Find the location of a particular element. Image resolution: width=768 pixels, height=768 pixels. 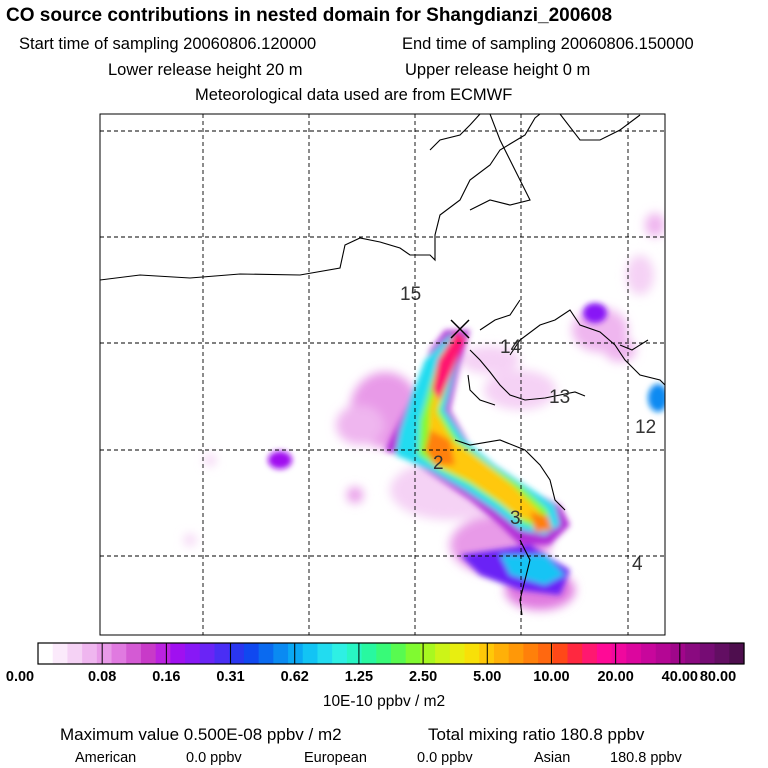

trajectory-label-15: 15 is located at coordinates (410, 294).